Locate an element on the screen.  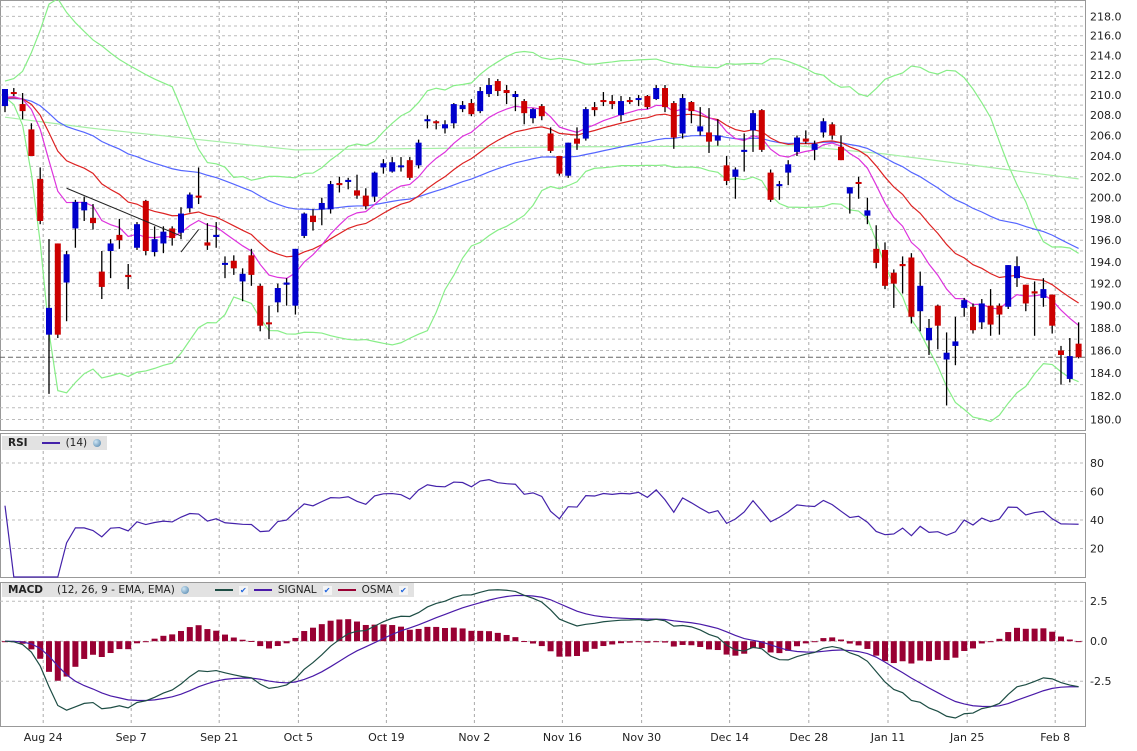
osma-checkbox: ✔ is located at coordinates (403, 590).